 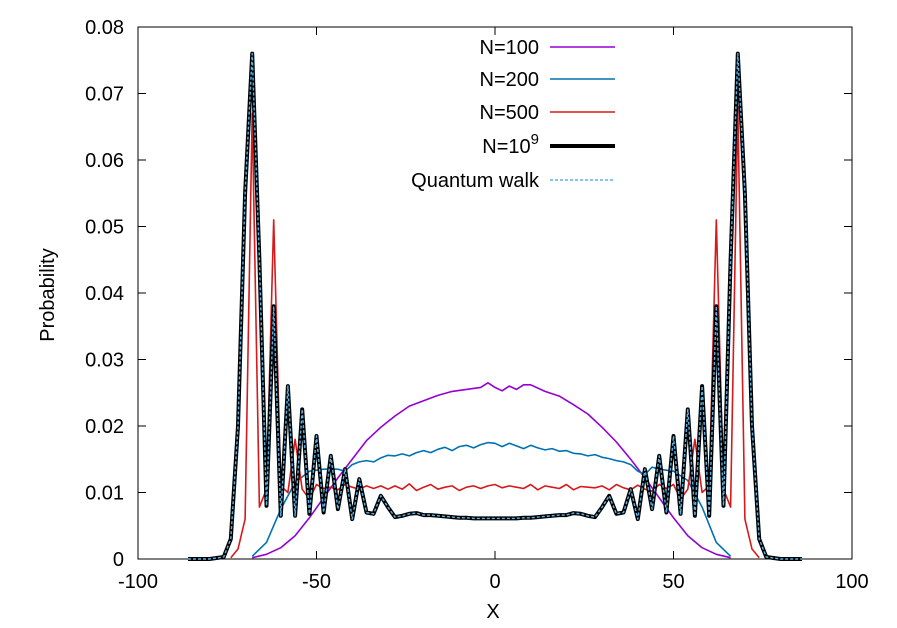 What do you see at coordinates (492, 612) in the screenshot?
I see `x-axis-label: X` at bounding box center [492, 612].